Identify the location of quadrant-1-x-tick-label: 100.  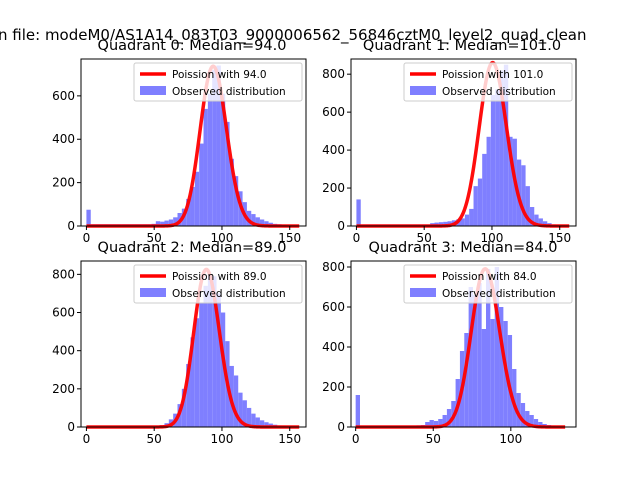
(492, 238).